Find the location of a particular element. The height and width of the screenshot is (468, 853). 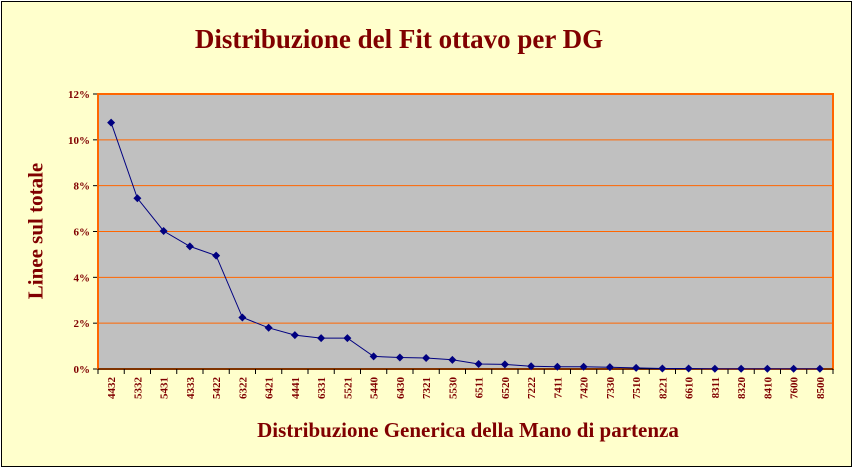

y-tick-label: 8% is located at coordinates (82, 187).